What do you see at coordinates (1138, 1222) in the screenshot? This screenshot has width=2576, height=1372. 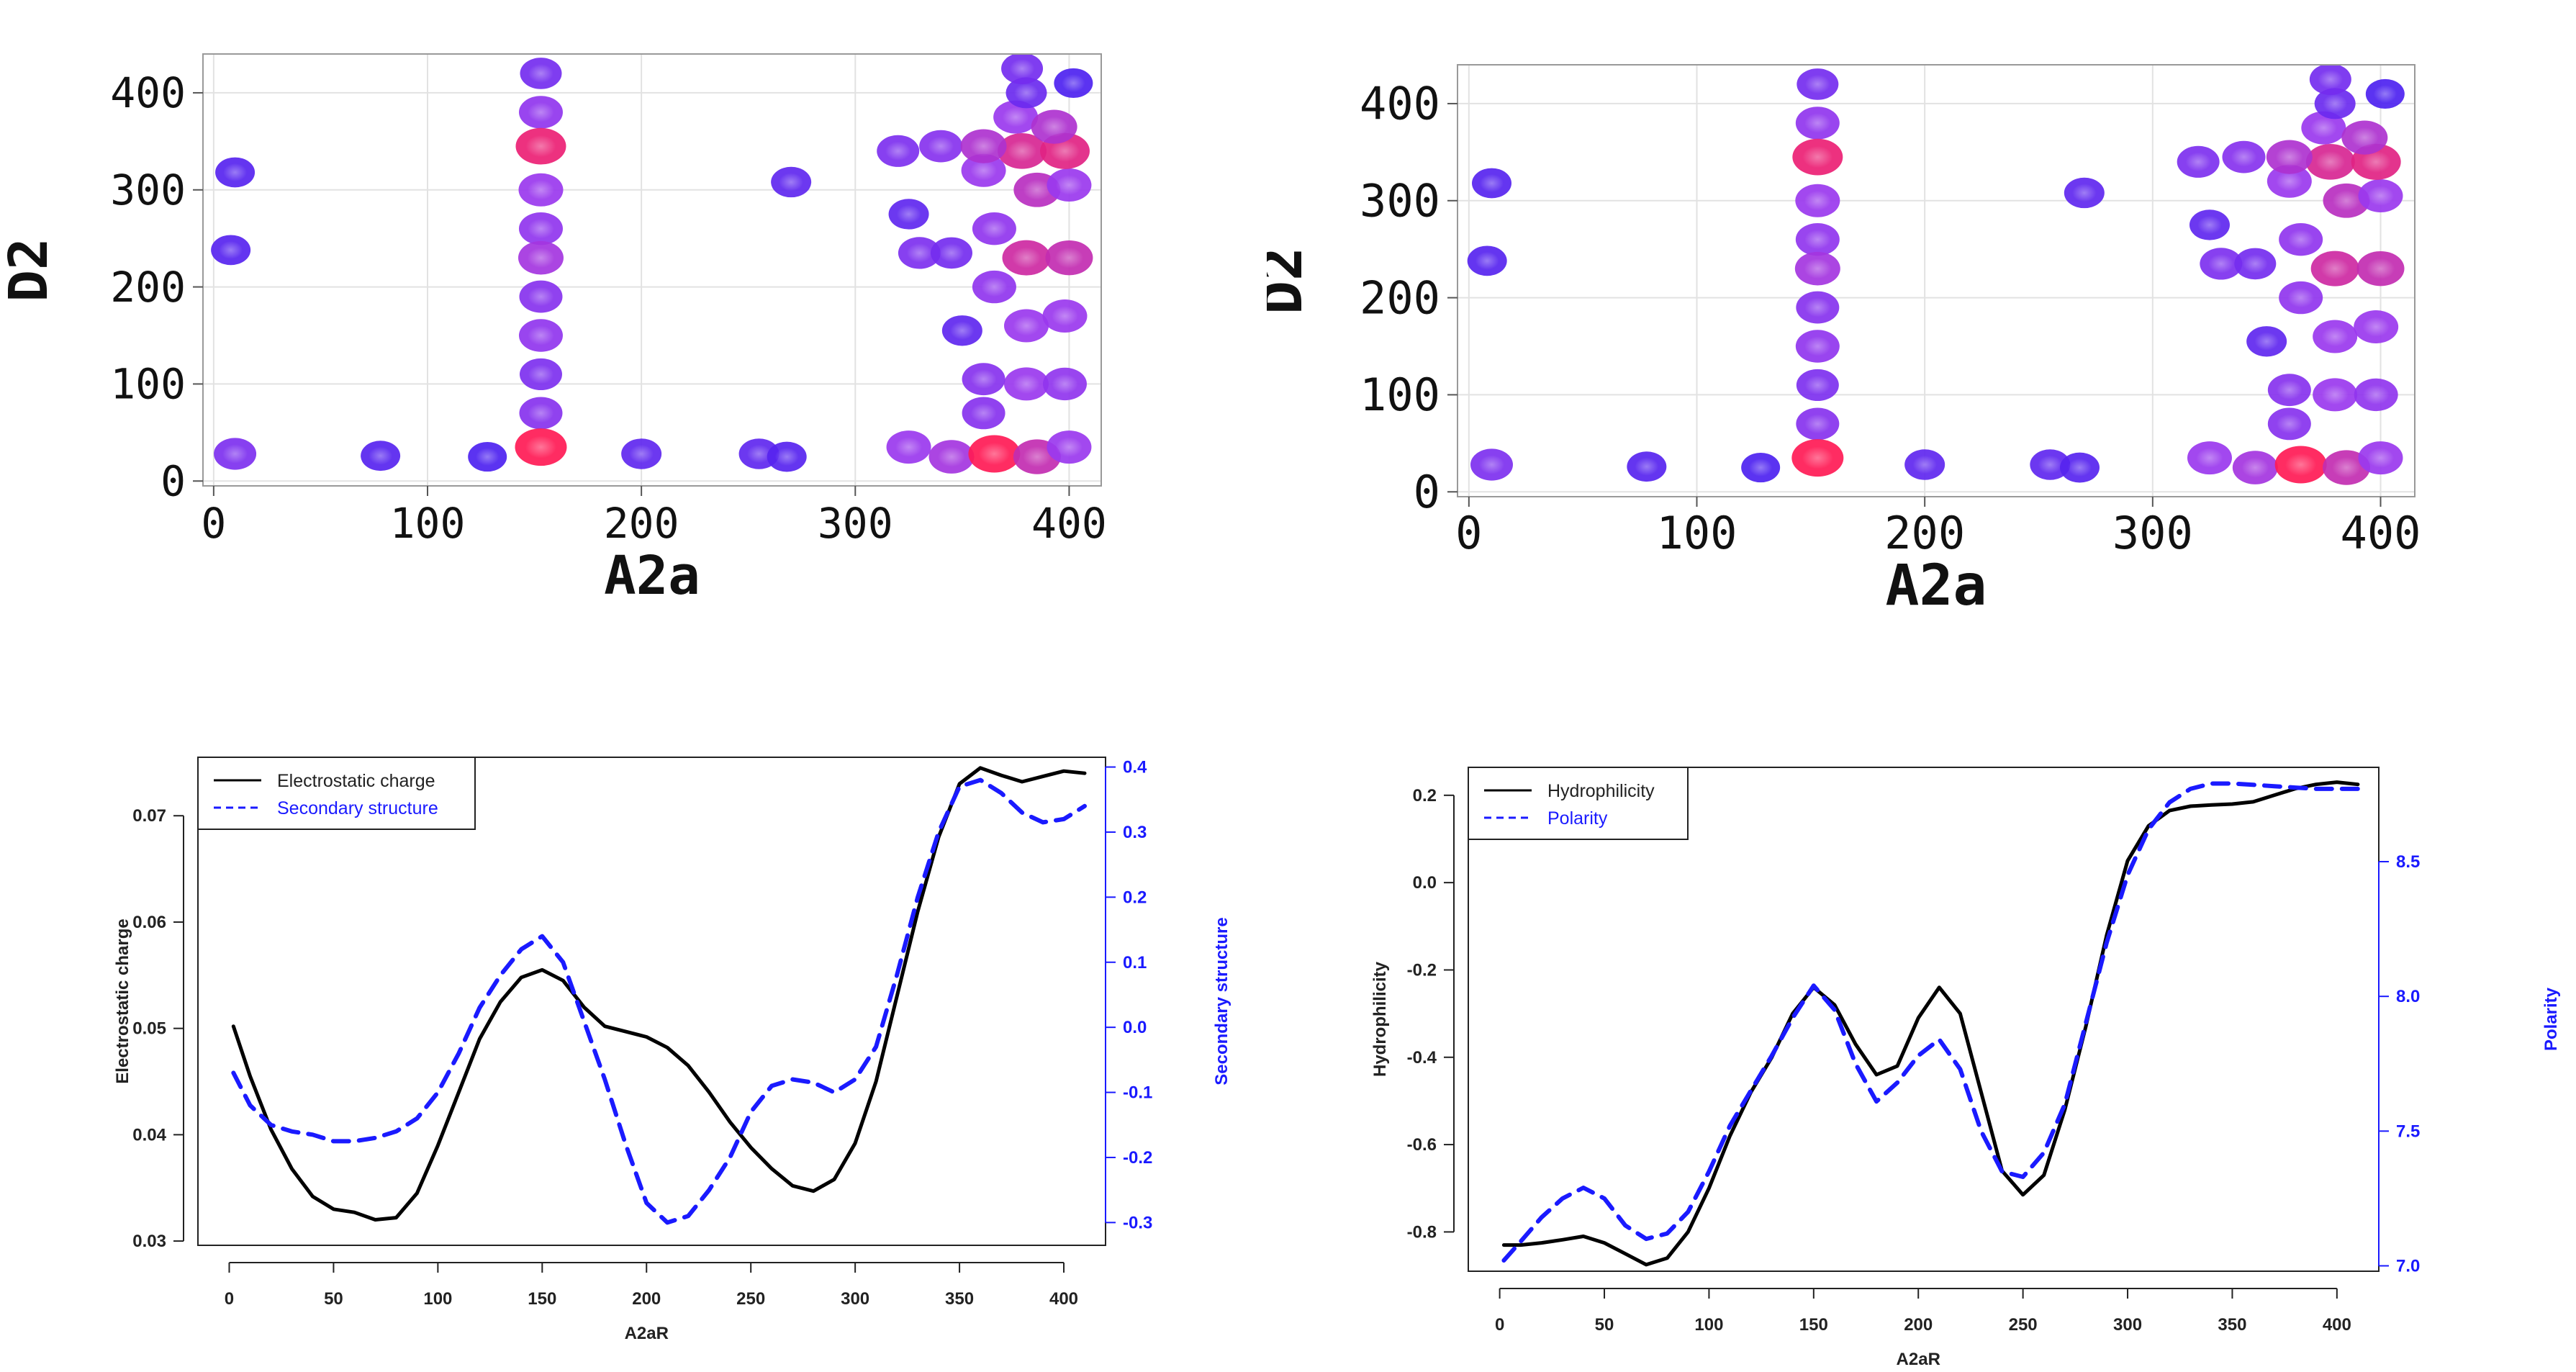 I see `right-tick-label: -0.3` at bounding box center [1138, 1222].